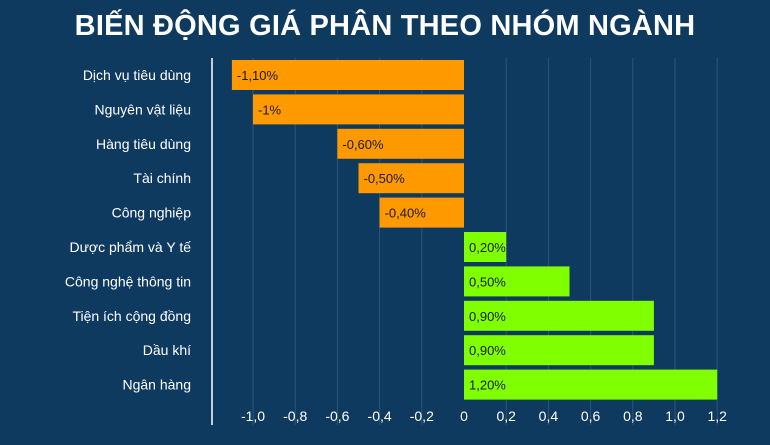  I want to click on data-label: 1,20%, so click(487, 385).